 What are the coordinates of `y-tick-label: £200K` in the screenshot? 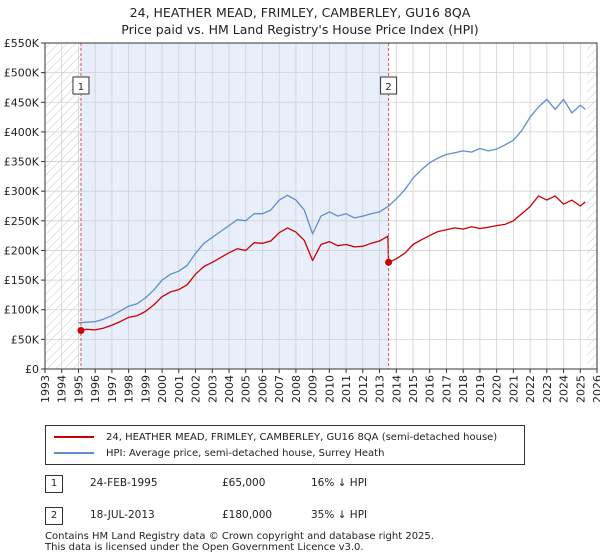 It's located at (22, 250).